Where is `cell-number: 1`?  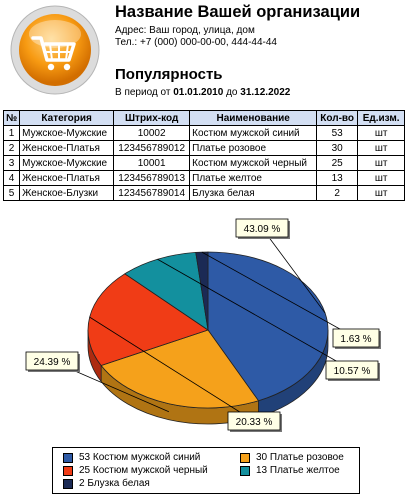
cell-number: 1 is located at coordinates (11, 133).